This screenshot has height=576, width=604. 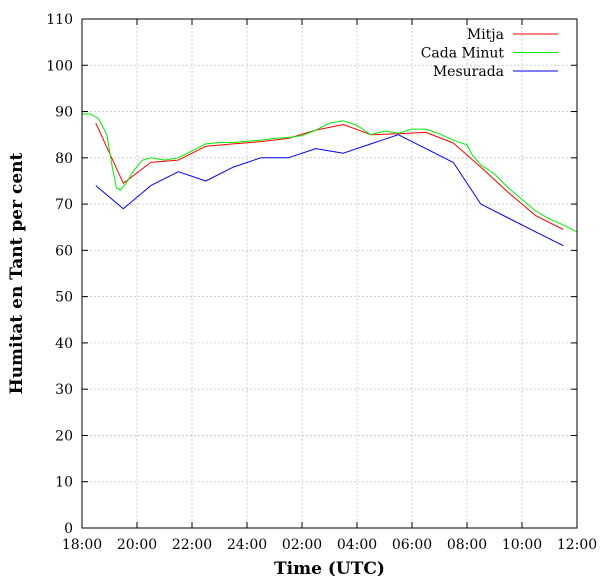 I want to click on y-tick-label: 80, so click(x=64, y=159).